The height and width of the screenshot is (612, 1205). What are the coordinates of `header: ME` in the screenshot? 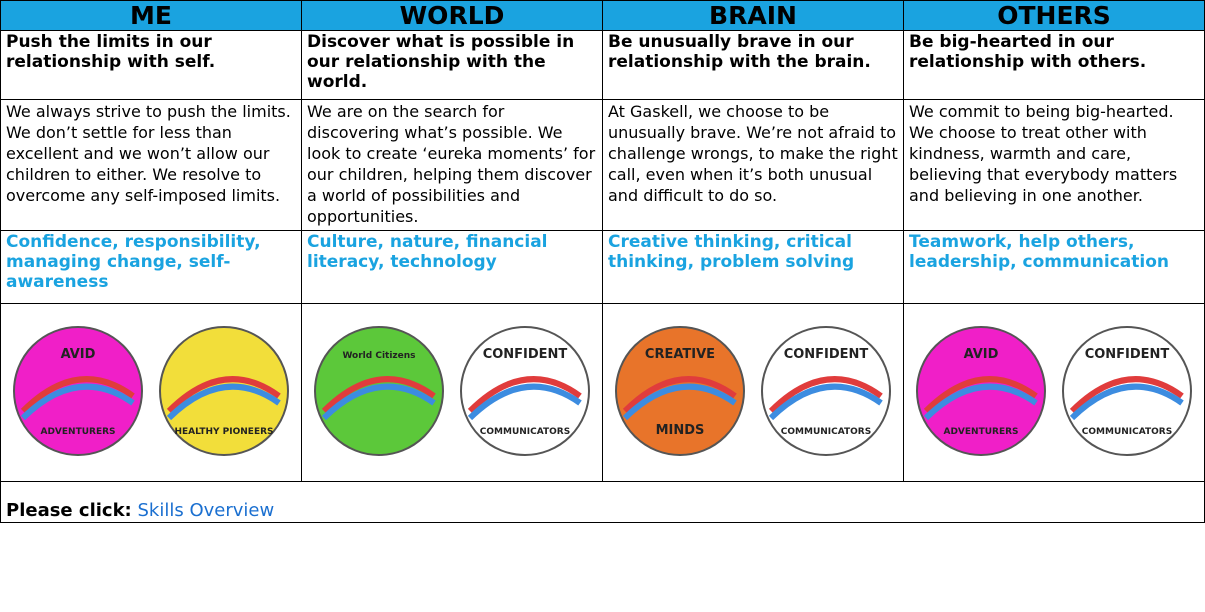 It's located at (151, 15).